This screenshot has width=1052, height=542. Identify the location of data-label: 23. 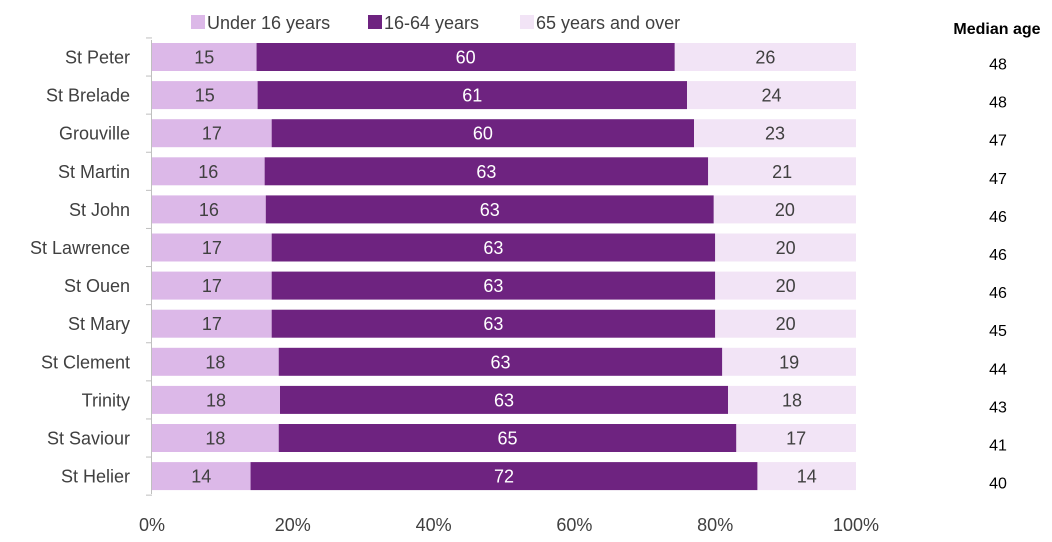
(775, 134).